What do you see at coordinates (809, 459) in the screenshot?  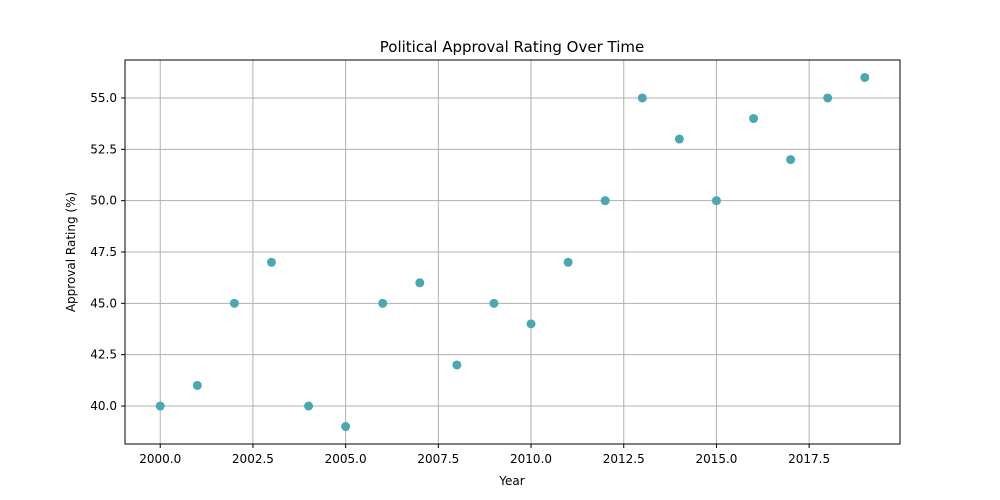 I see `x-tick-label: 2017.5` at bounding box center [809, 459].